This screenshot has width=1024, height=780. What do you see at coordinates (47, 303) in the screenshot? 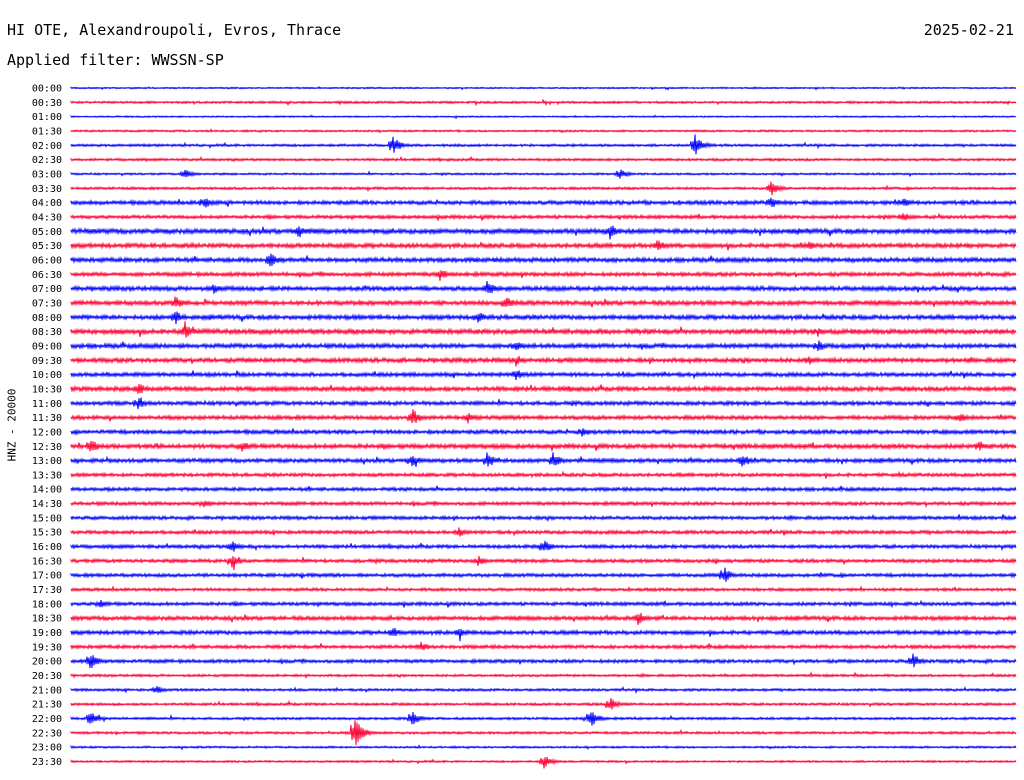
I see `time-tick-label: 07:30` at bounding box center [47, 303].